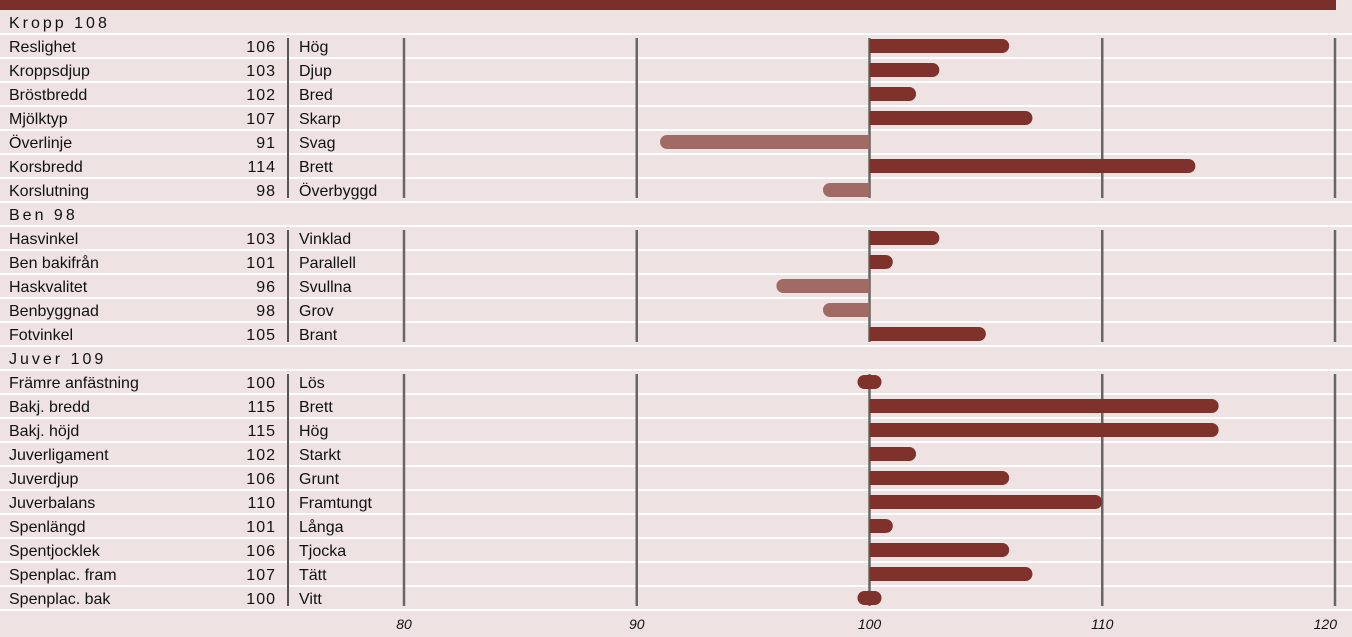  What do you see at coordinates (312, 383) in the screenshot?
I see `trait-description: Lös` at bounding box center [312, 383].